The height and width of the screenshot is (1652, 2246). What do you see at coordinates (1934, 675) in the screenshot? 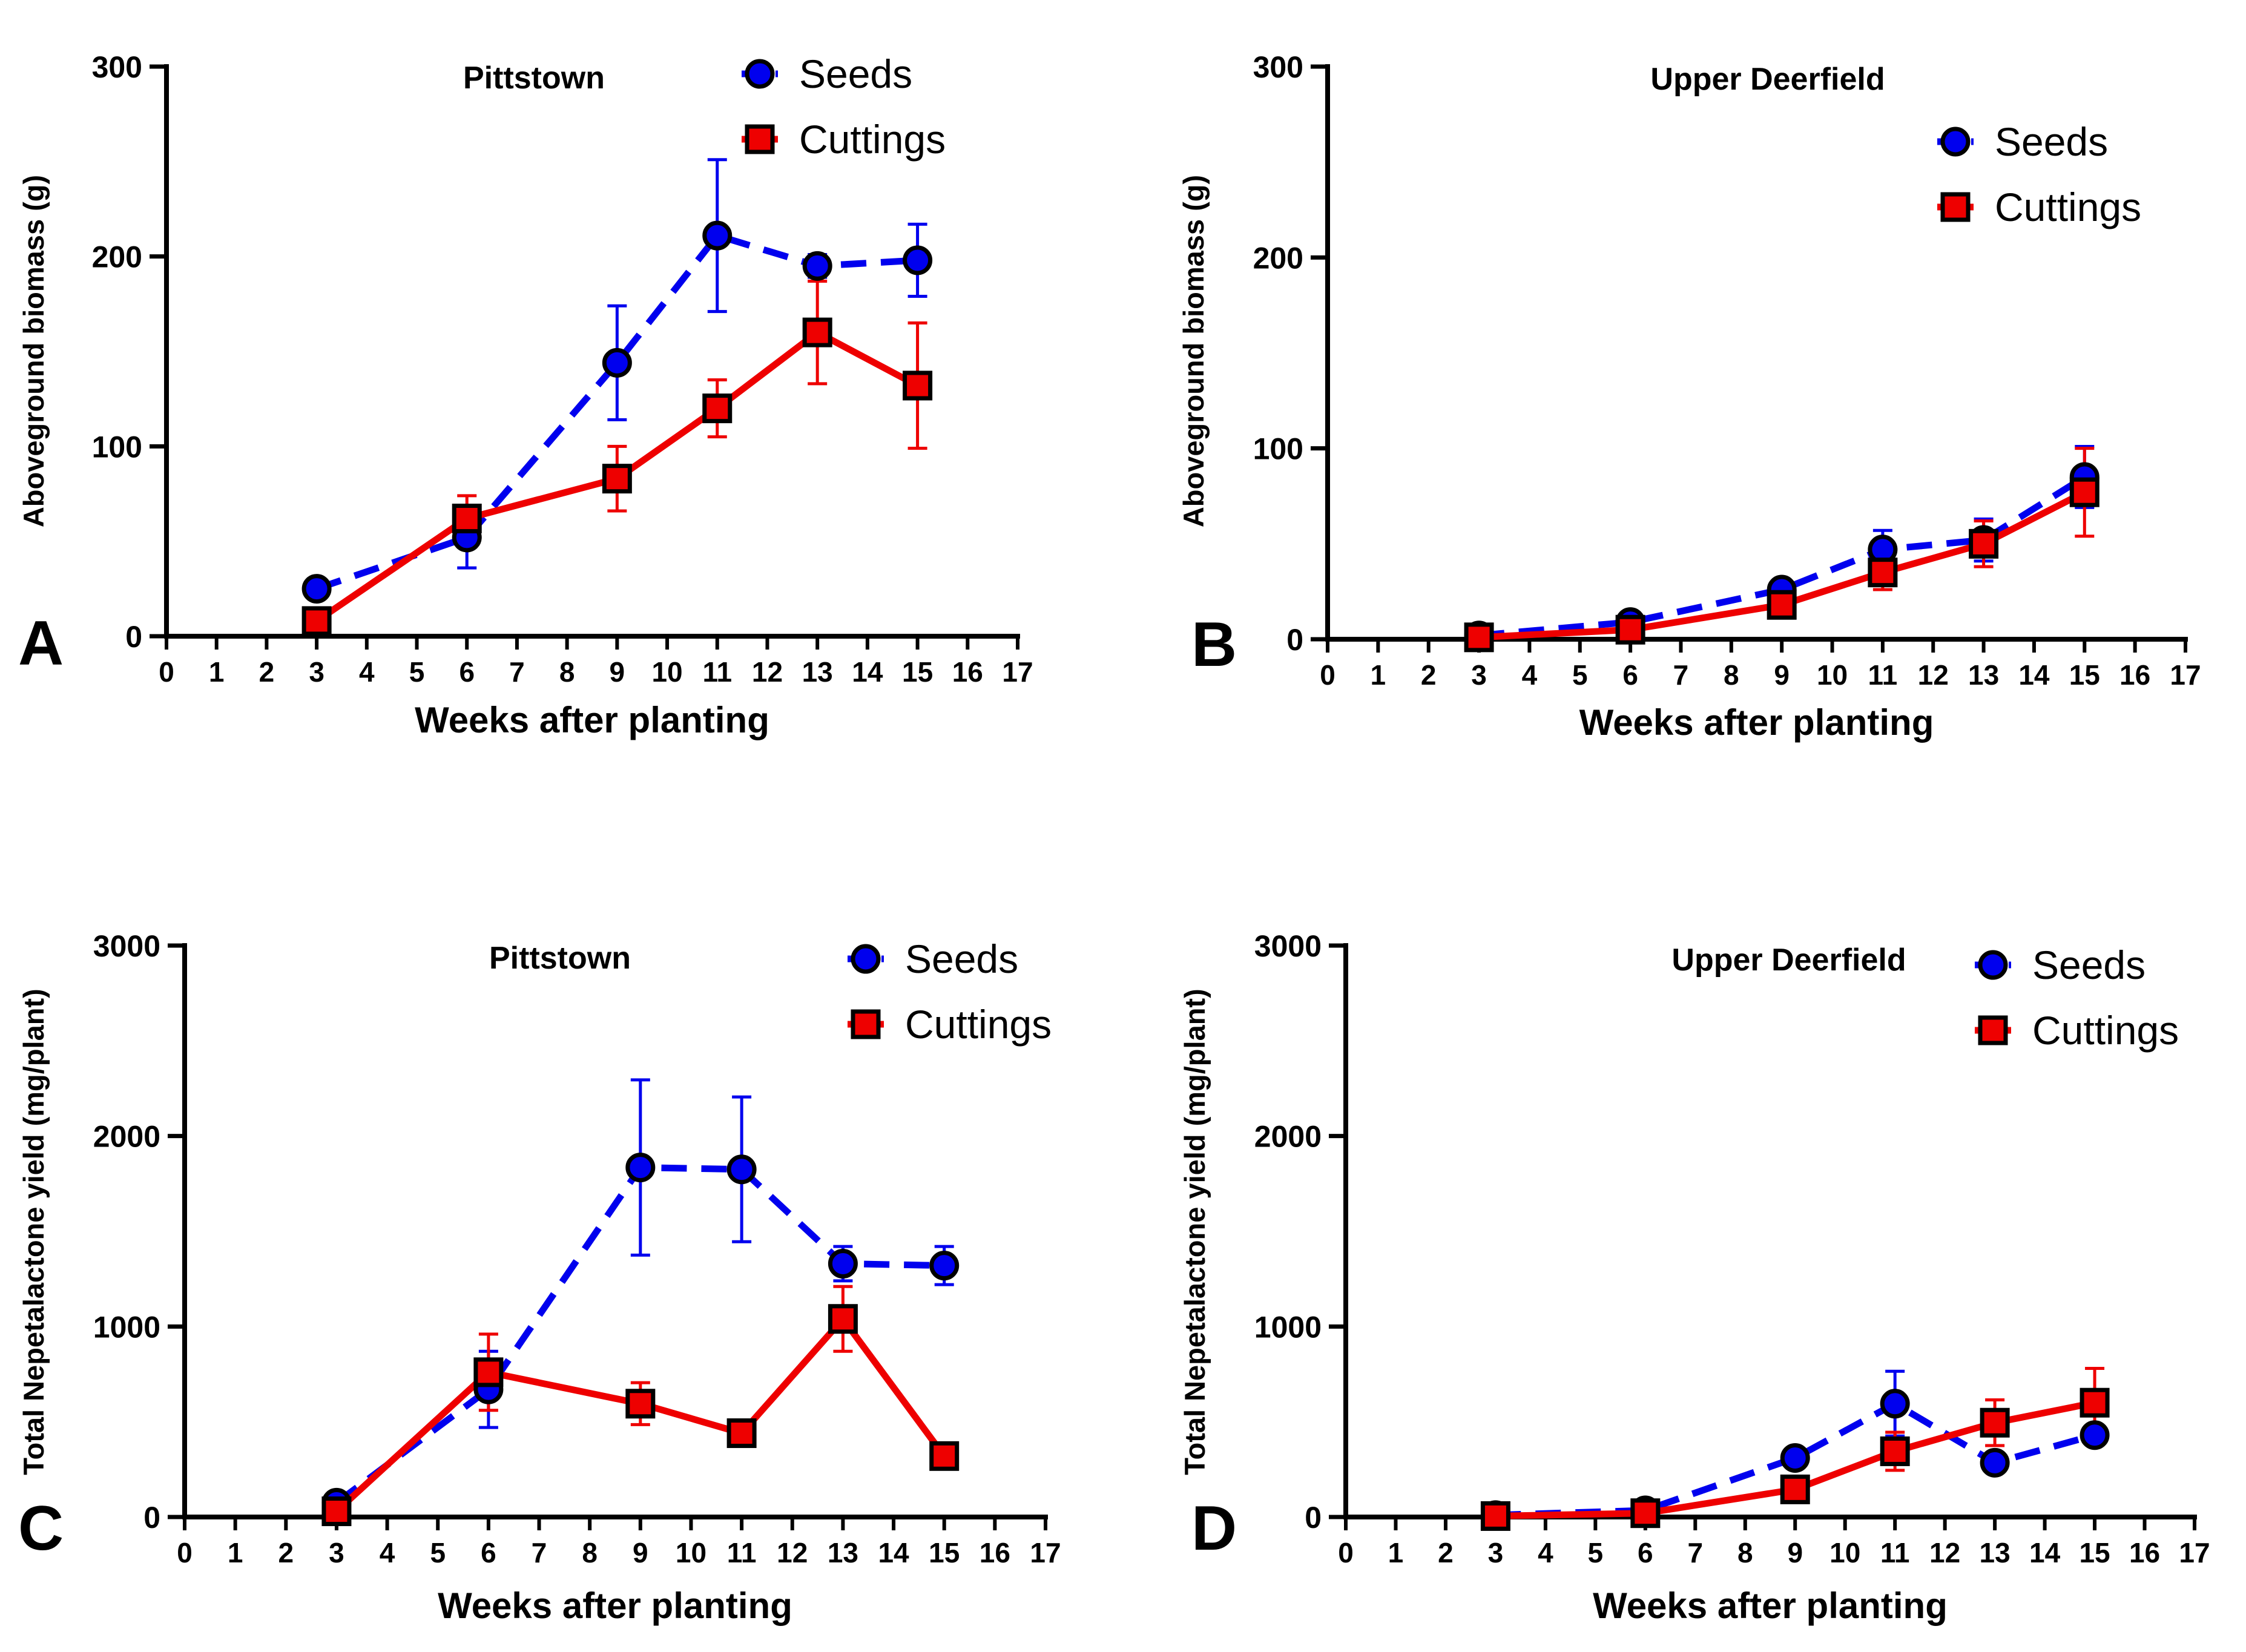
I see `x-tick-label: 12` at bounding box center [1934, 675].